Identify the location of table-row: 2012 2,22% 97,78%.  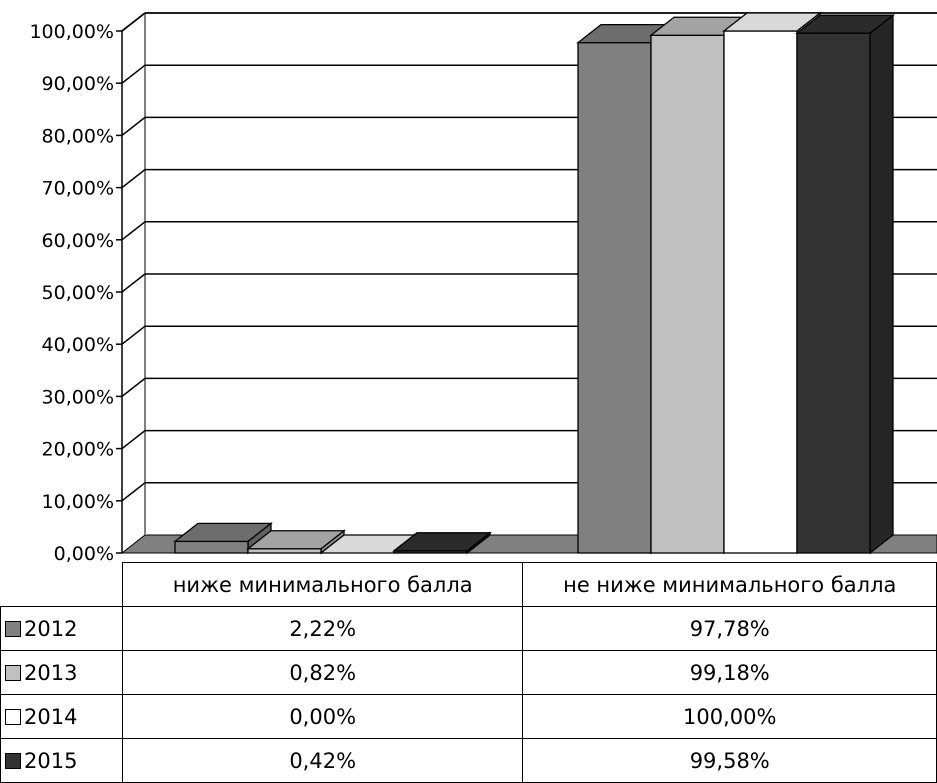
(468, 628).